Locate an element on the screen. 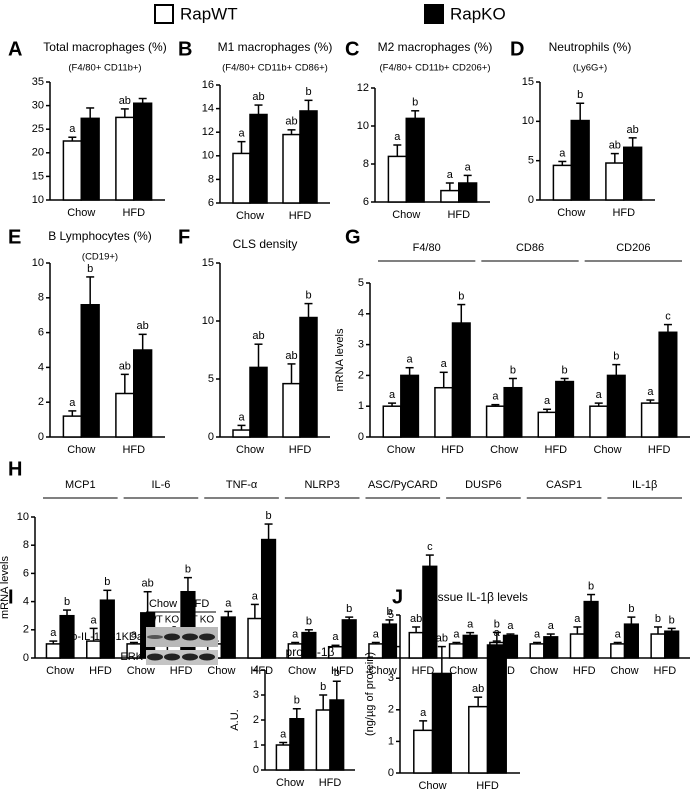 The height and width of the screenshot is (793, 697). blot-row-label: ERK is located at coordinates (131, 657).